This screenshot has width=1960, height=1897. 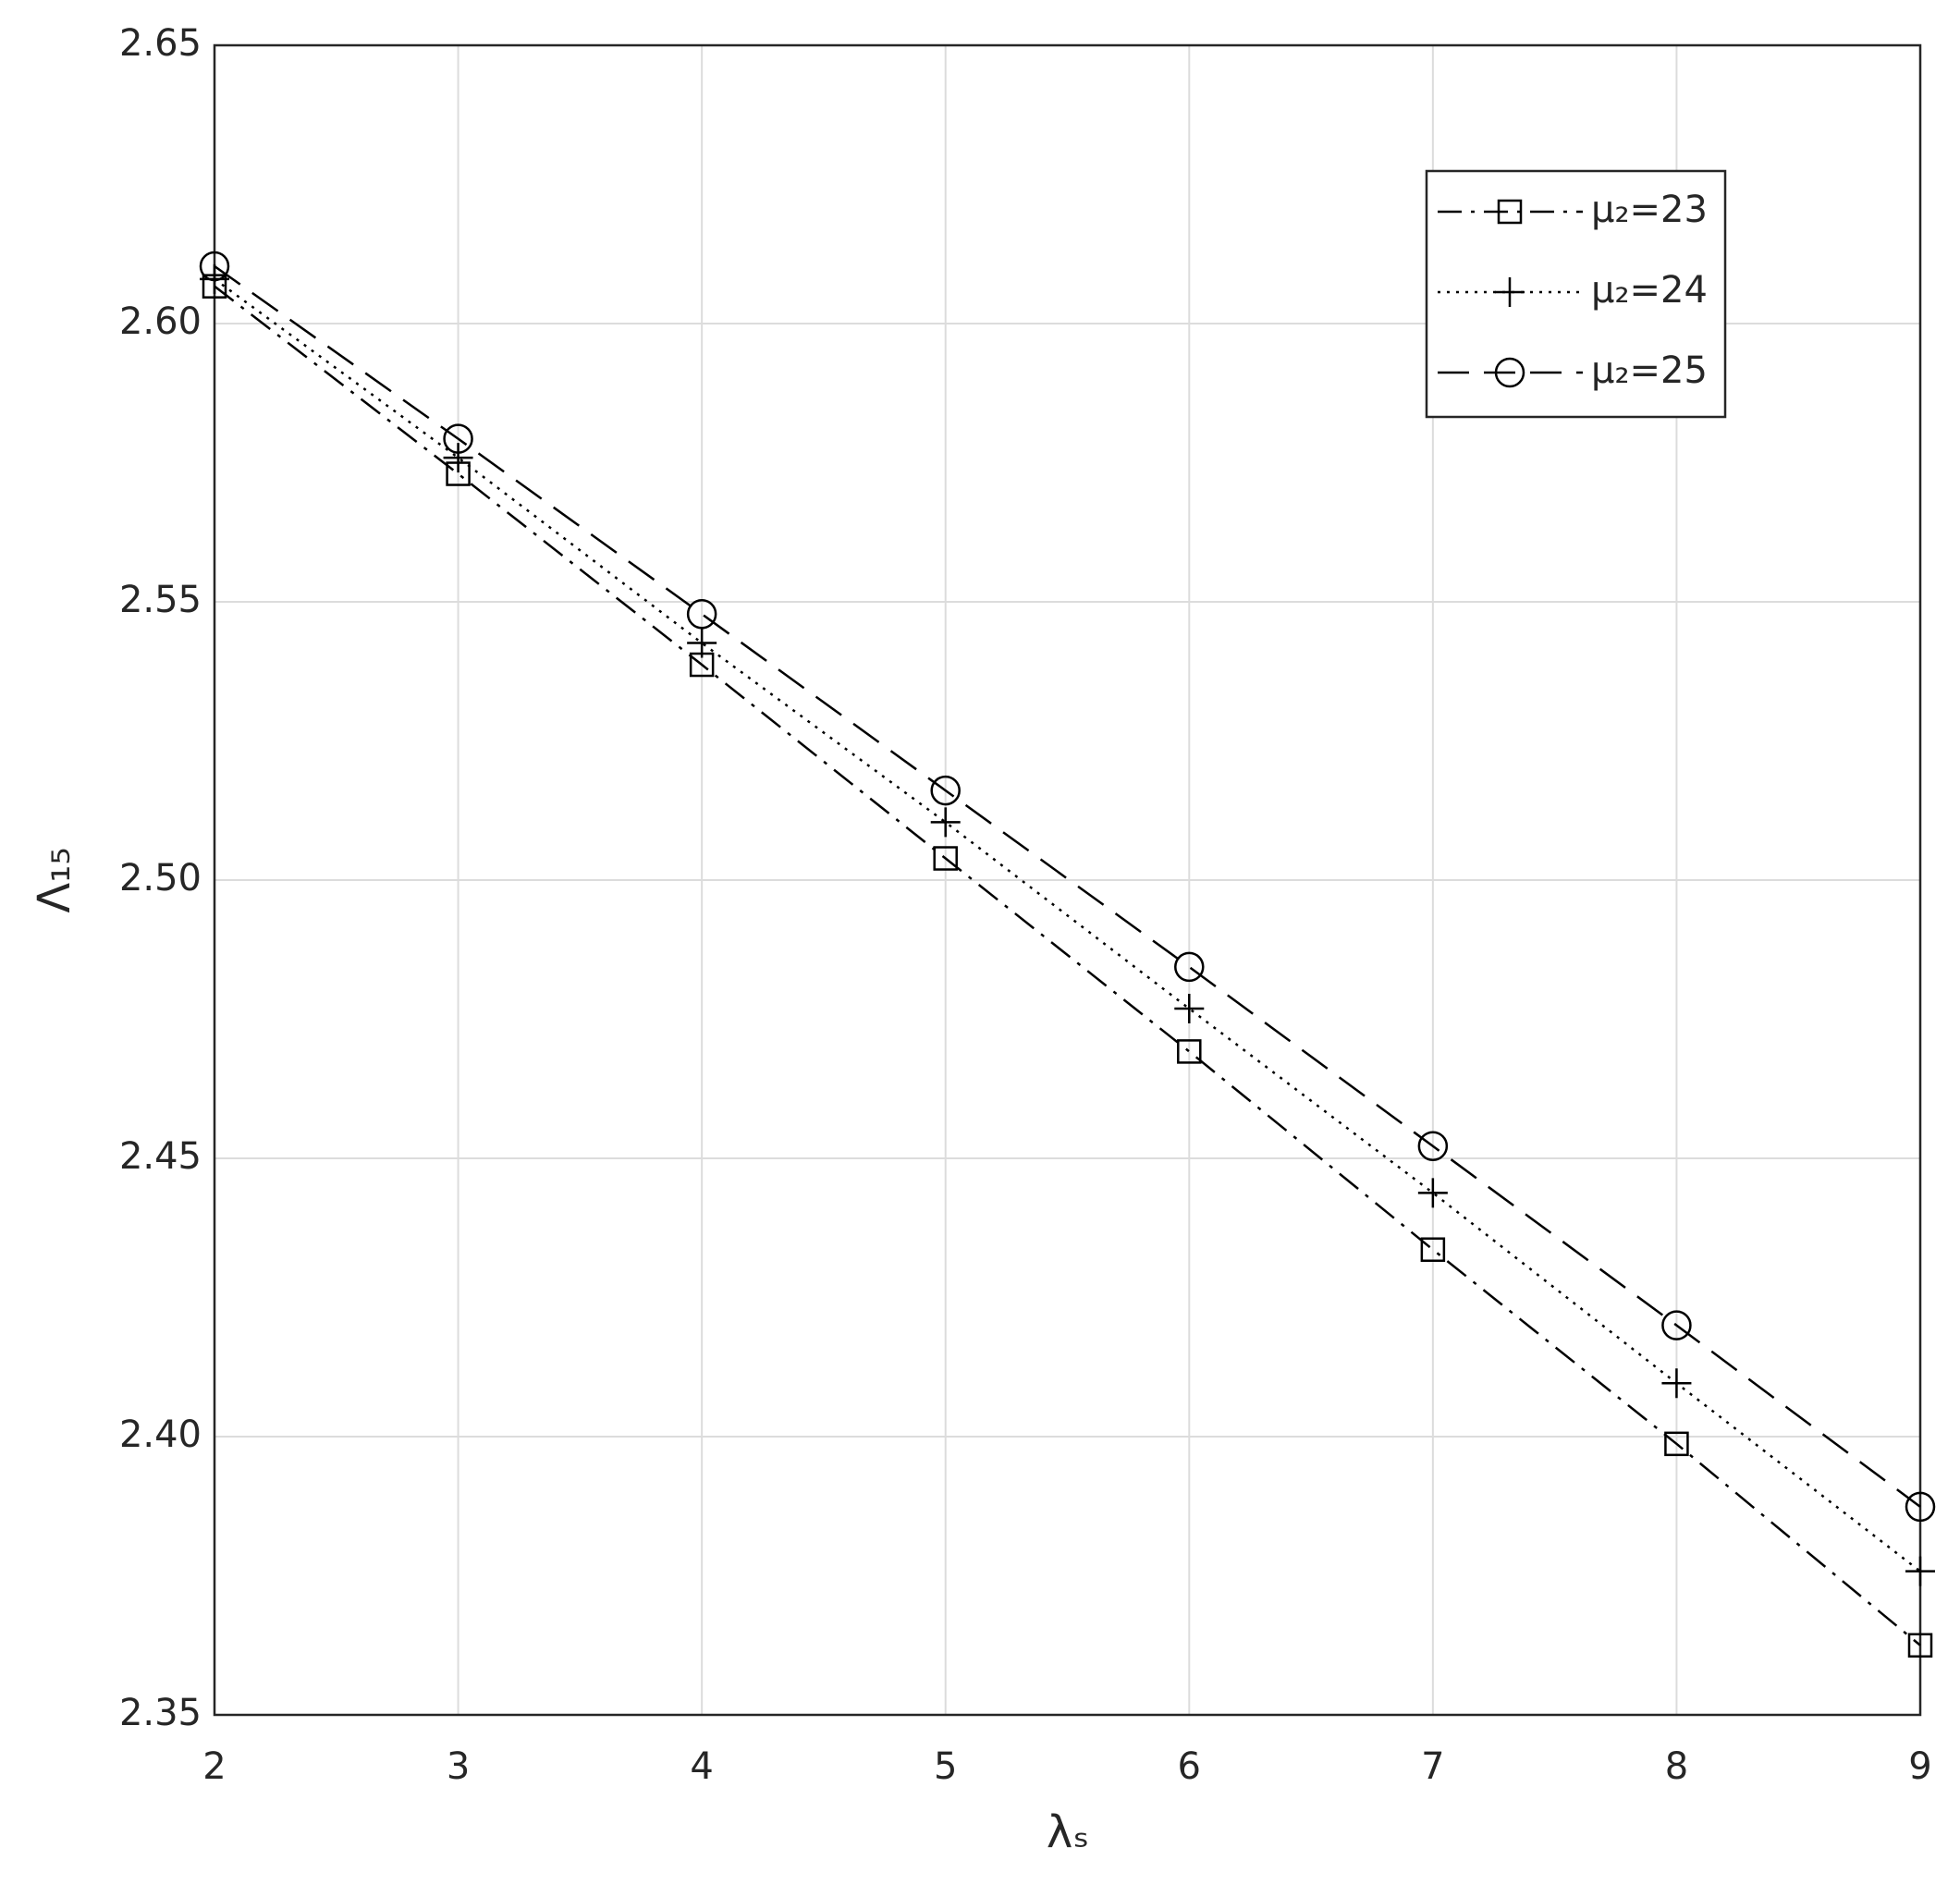 I want to click on y-tick-label: 2.40, so click(x=160, y=1435).